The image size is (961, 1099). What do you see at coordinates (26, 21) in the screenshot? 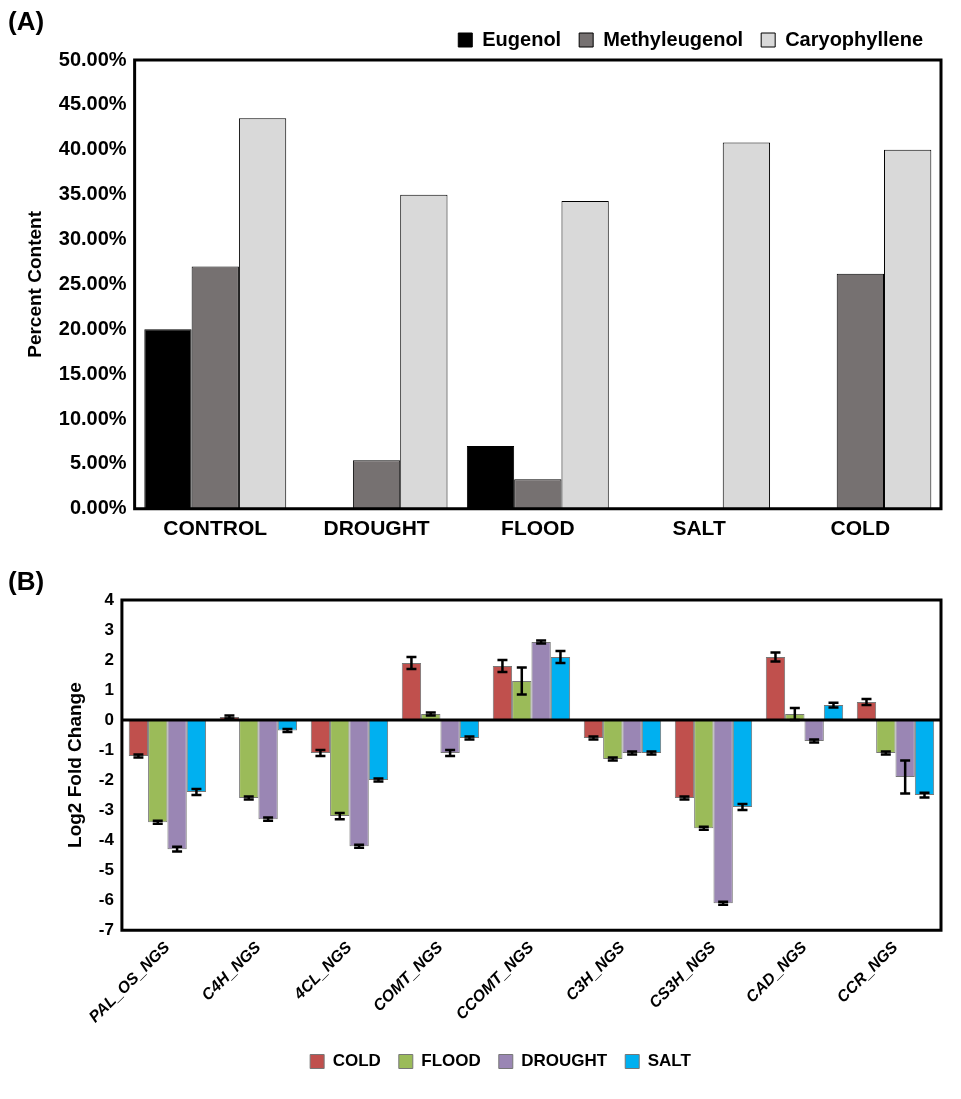
I see `text: (A)` at bounding box center [26, 21].